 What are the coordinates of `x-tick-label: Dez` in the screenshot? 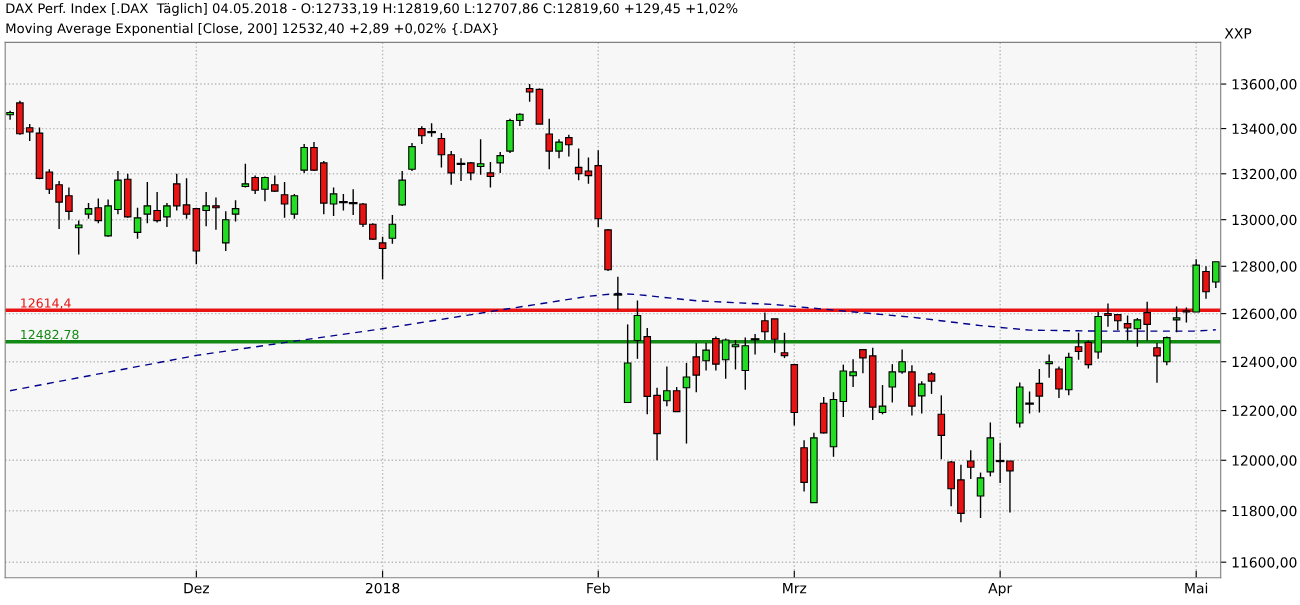 It's located at (197, 588).